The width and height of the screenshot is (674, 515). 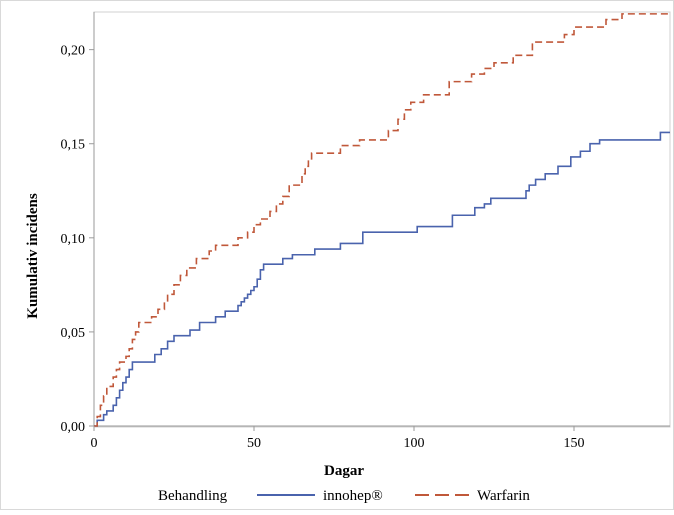 I want to click on y-axis-title: Kumulativ incidens, so click(x=33, y=256).